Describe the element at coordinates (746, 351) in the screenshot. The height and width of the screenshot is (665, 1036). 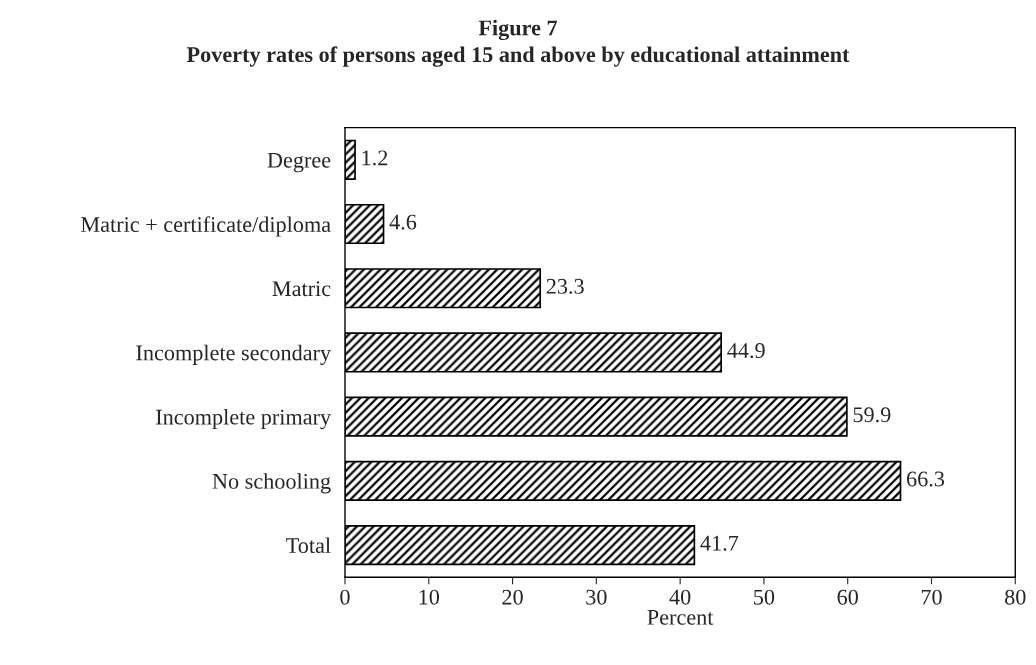
I see `data-label: 44.9` at that location.